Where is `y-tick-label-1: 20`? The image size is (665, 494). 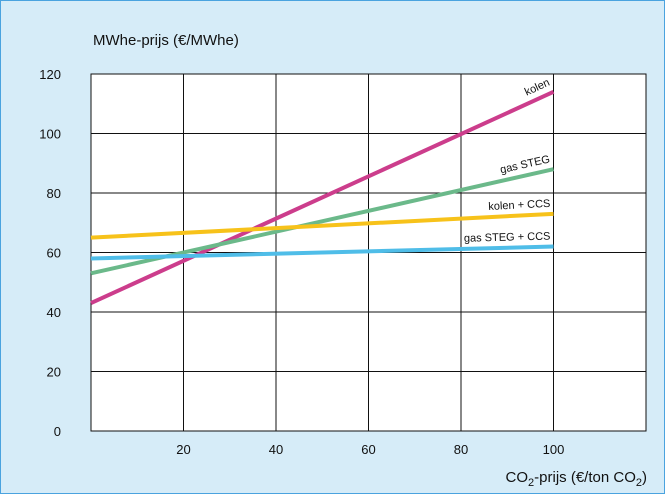 y-tick-label-1: 20 is located at coordinates (54, 372).